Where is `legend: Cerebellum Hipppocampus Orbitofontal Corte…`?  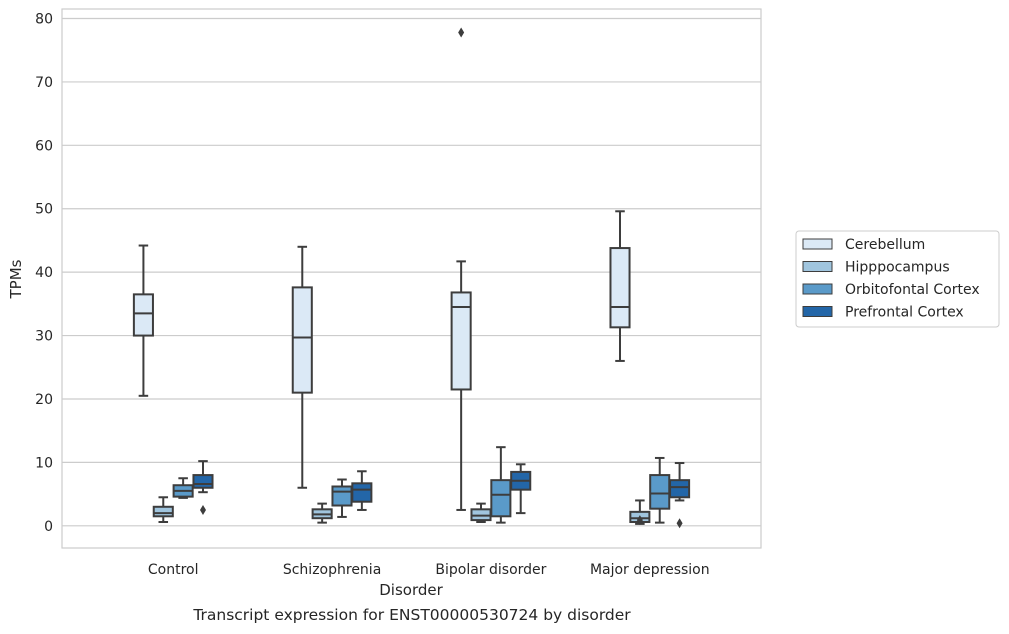
legend: Cerebellum Hipppocampus Orbitofontal Corte… is located at coordinates (897, 279).